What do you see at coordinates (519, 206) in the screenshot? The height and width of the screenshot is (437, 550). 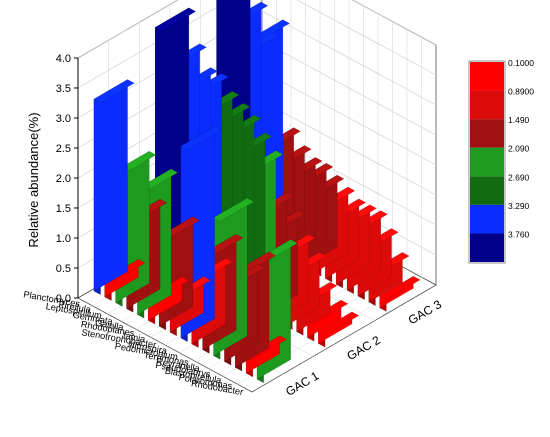 I see `legend-label: 3.290` at bounding box center [519, 206].